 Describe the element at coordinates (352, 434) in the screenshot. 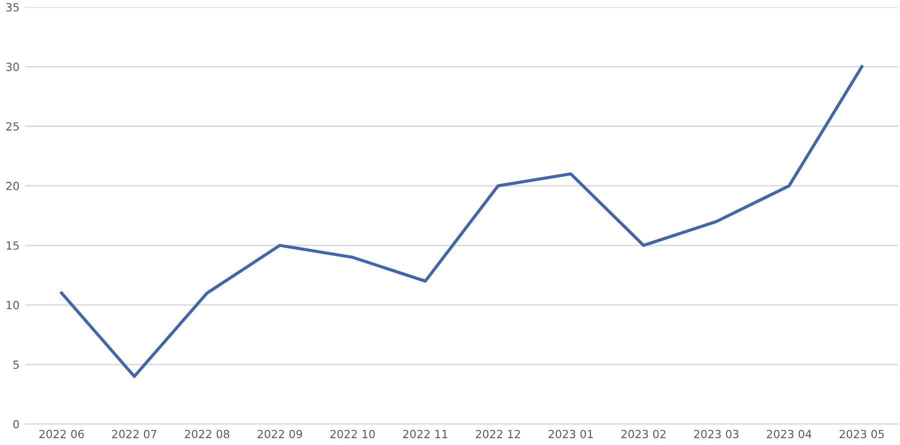

I see `x-tick-label: 2022 10` at that location.